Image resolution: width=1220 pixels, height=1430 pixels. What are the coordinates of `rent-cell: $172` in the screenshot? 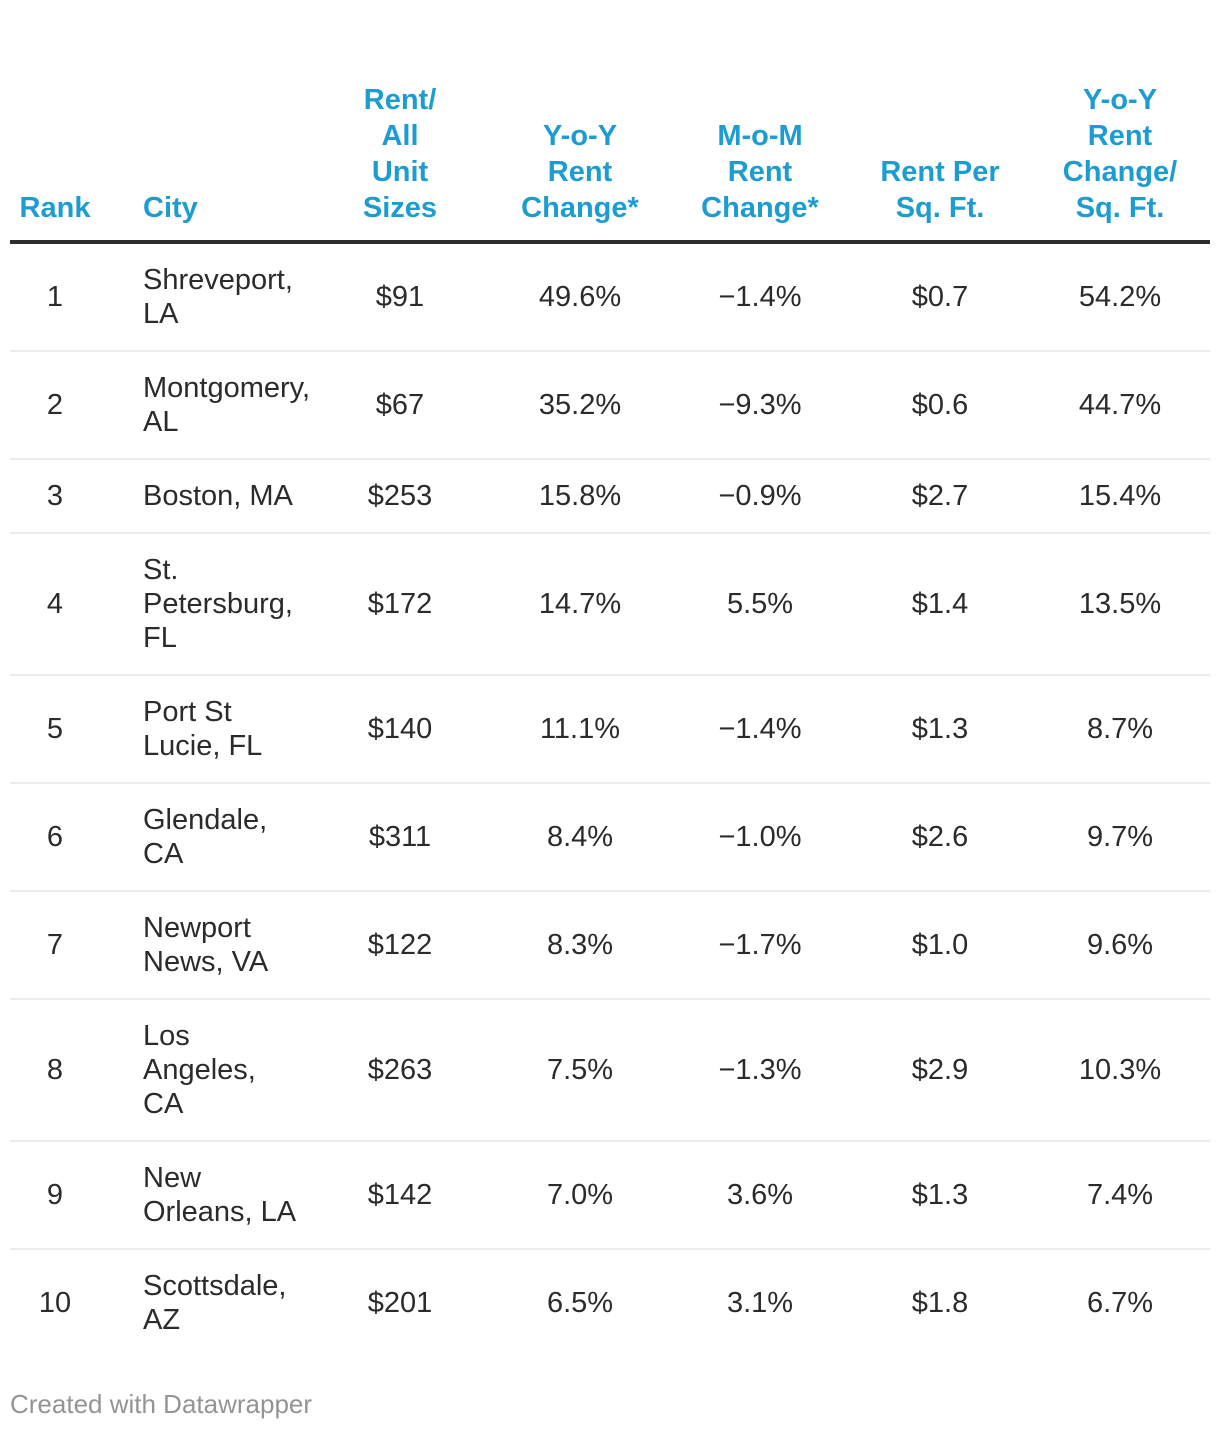 It's located at (400, 604).